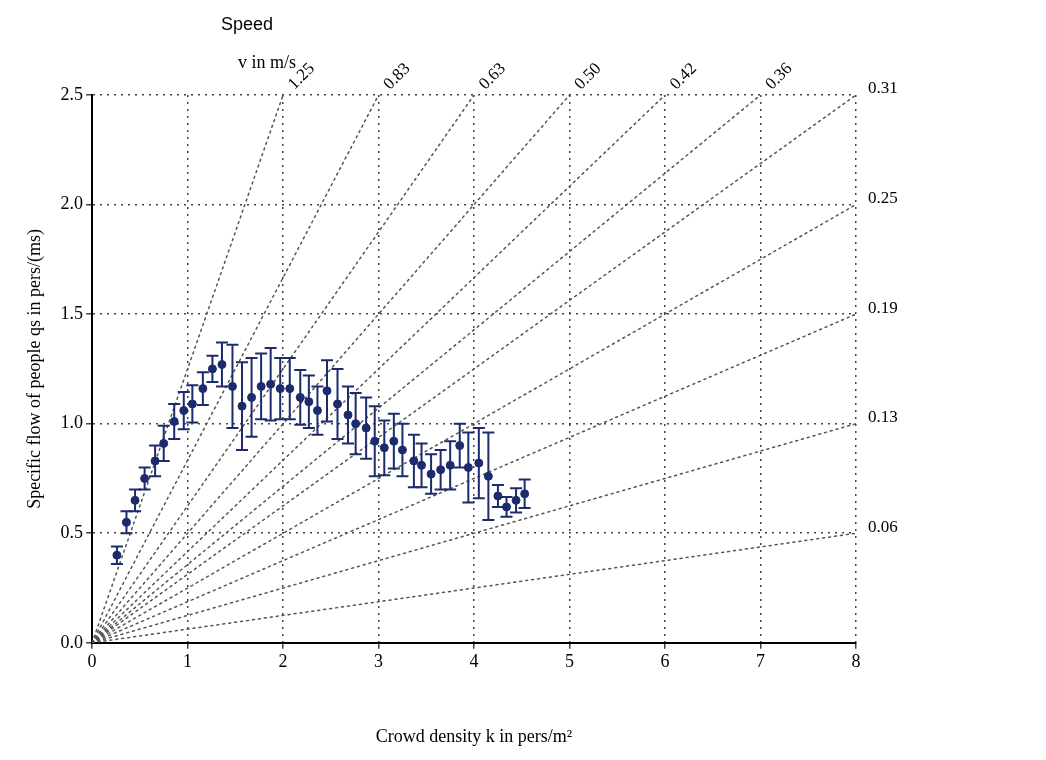 Image resolution: width=1046 pixels, height=760 pixels. I want to click on y-tick-label: 1.5, so click(72, 312).